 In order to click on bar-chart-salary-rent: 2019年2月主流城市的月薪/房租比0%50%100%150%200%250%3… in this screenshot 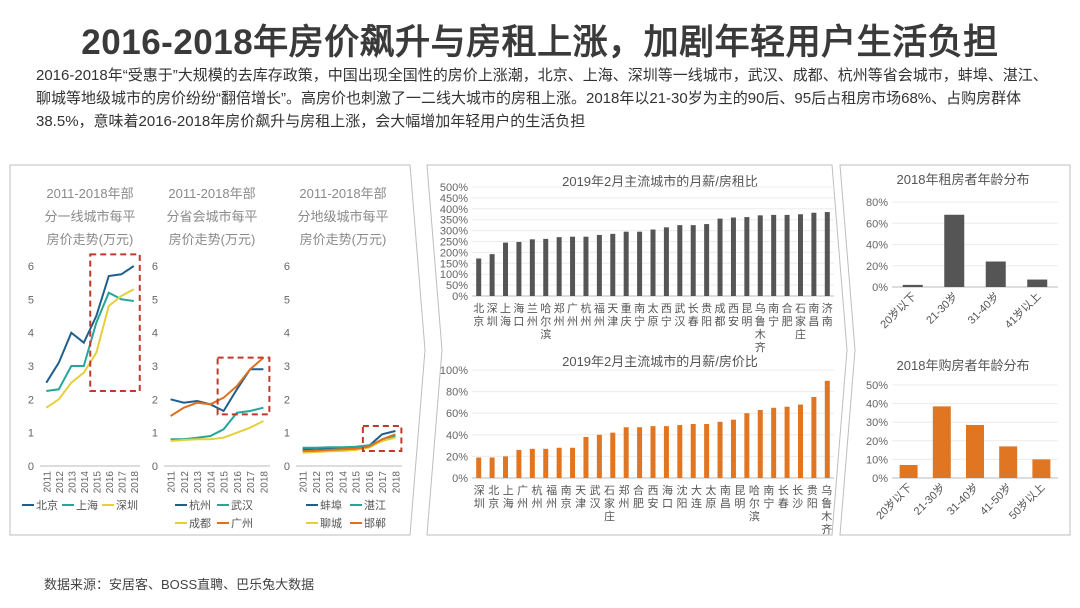, I will do `click(637, 264)`.